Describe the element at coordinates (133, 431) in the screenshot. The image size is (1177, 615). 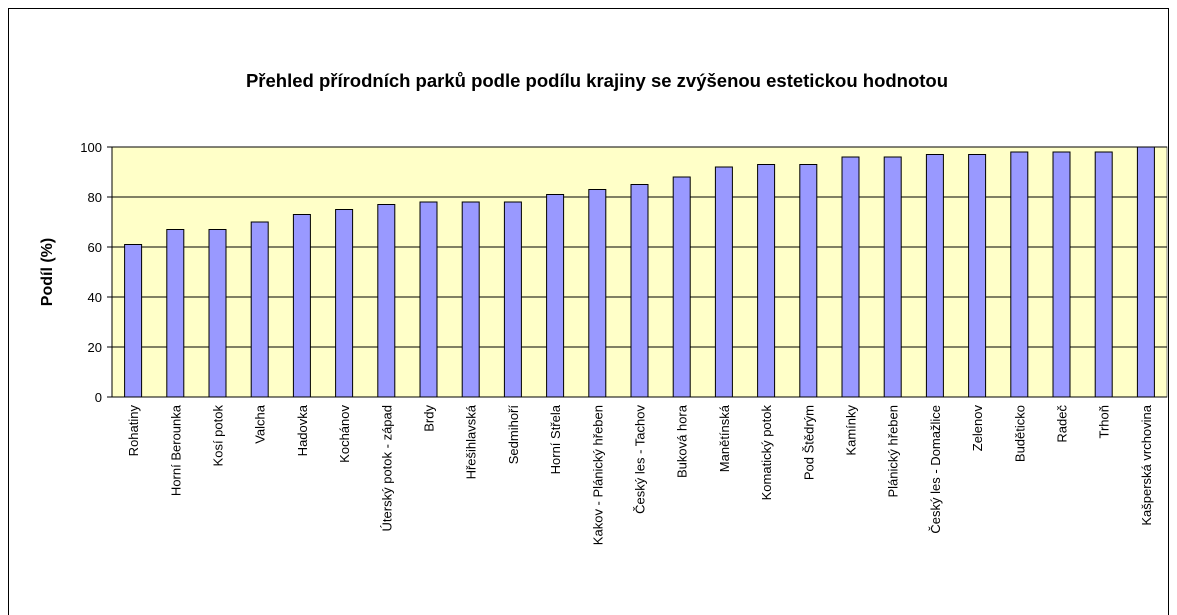
I see `x-tick-label: Rohatiny` at that location.